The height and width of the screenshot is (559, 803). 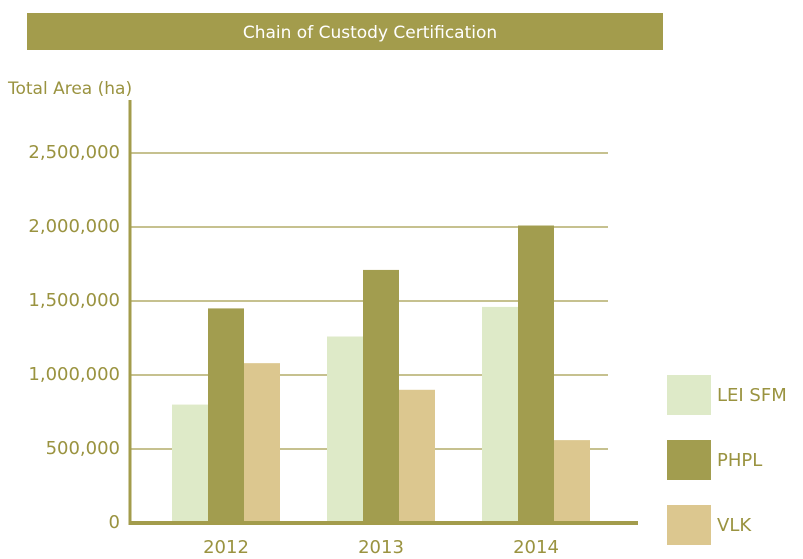 What do you see at coordinates (536, 547) in the screenshot?
I see `x-tick-label: 2014` at bounding box center [536, 547].